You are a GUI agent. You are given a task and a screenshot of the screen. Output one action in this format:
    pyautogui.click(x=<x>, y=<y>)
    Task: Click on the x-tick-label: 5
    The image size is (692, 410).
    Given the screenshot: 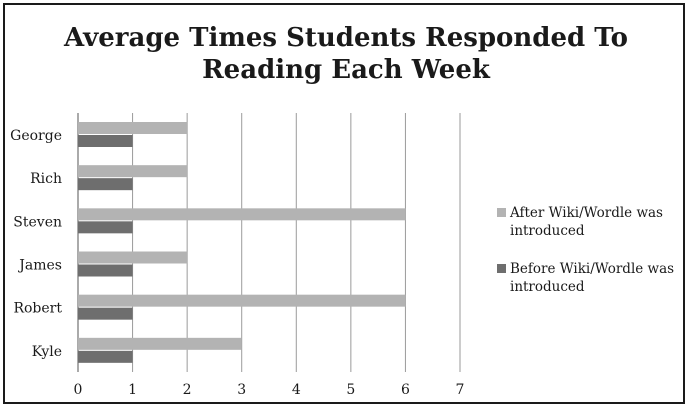 What is the action you would take?
    pyautogui.click(x=350, y=390)
    